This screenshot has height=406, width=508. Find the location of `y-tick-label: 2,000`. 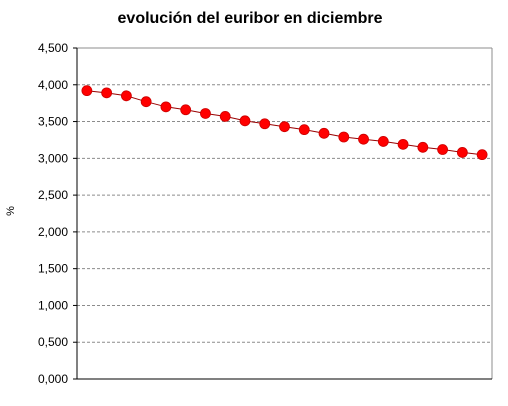

y-tick-label: 2,000 is located at coordinates (53, 232).